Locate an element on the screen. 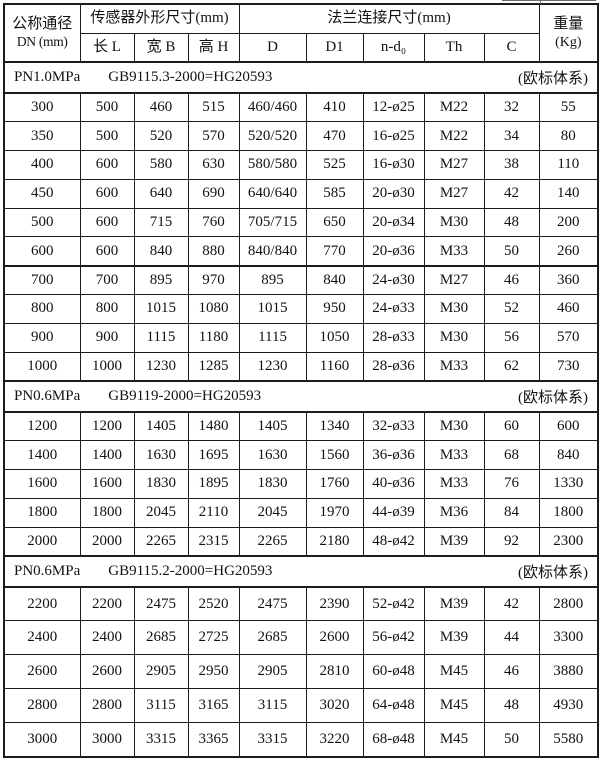  cell-n-d0: 20-ø30 is located at coordinates (393, 193).